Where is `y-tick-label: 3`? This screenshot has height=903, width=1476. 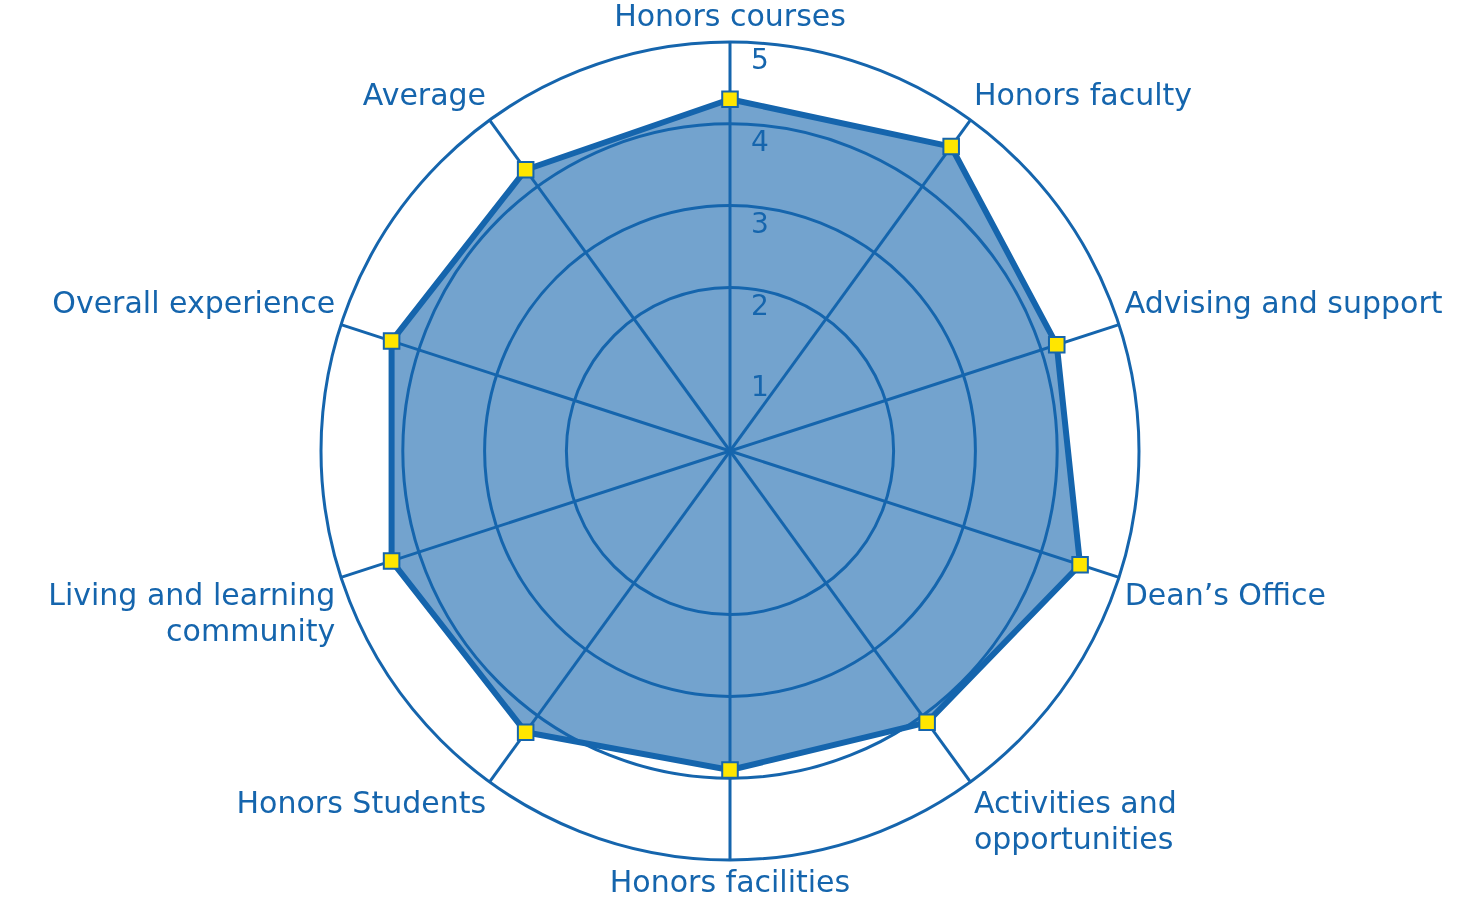 y-tick-label: 3 is located at coordinates (760, 223).